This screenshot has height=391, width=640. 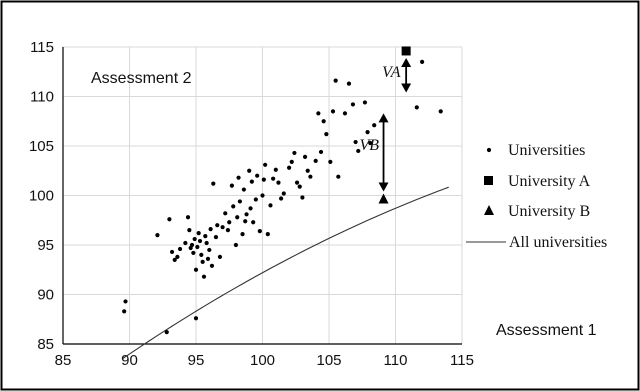 What do you see at coordinates (42, 47) in the screenshot?
I see `y-tick-label: 115` at bounding box center [42, 47].